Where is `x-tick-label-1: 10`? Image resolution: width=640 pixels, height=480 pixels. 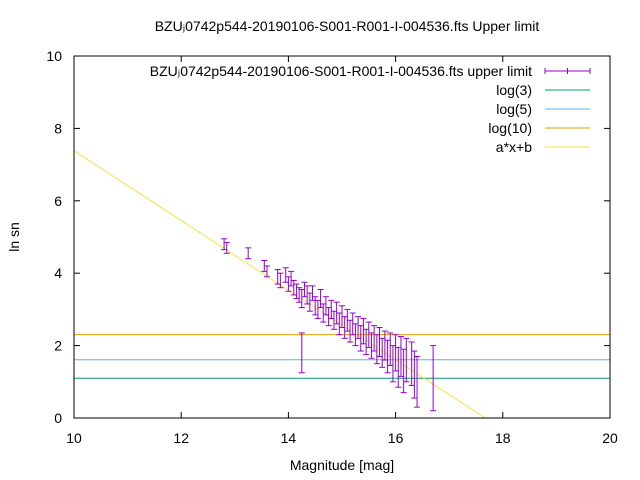
x-tick-label-1: 10 is located at coordinates (74, 438).